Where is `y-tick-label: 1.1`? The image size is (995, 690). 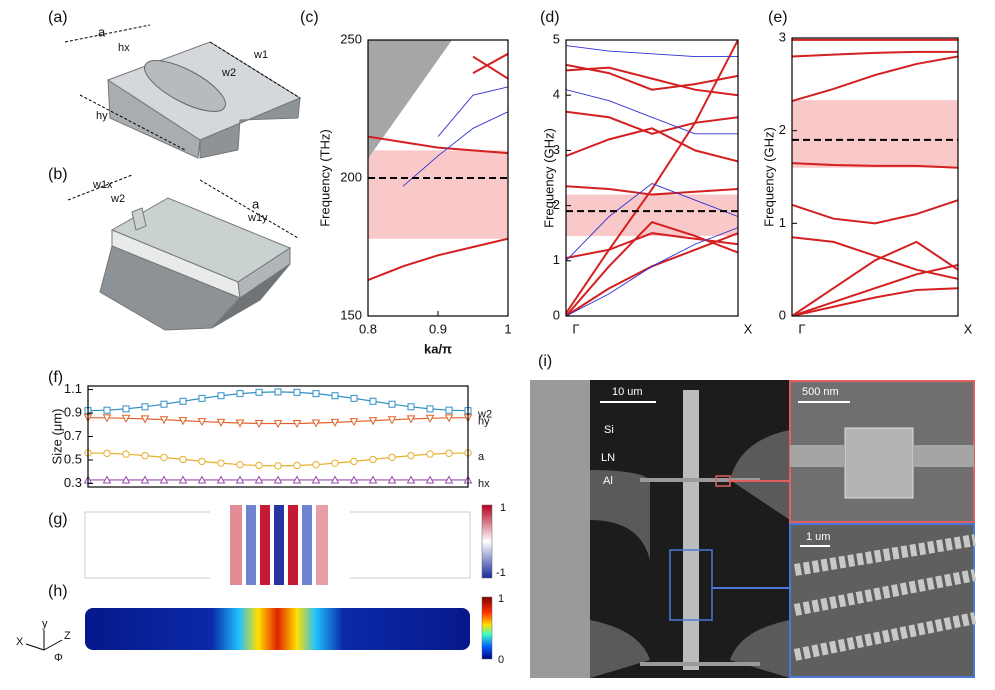 y-tick-label: 1.1 is located at coordinates (73, 388).